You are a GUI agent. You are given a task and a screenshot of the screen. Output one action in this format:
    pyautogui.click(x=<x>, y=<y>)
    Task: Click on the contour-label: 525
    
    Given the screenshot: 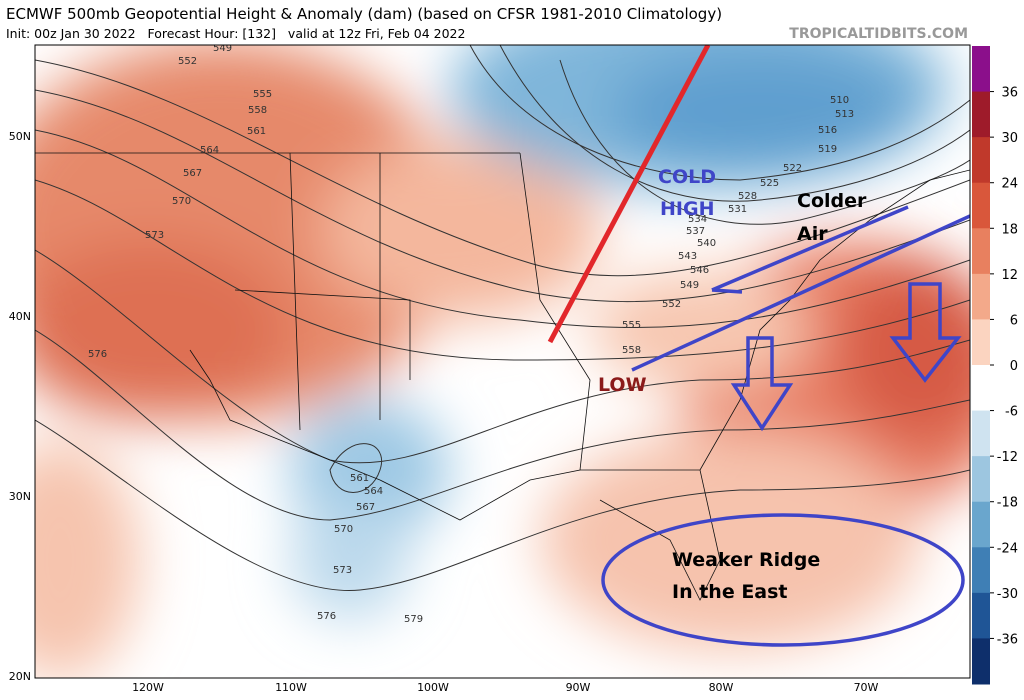 What is the action you would take?
    pyautogui.click(x=769, y=183)
    